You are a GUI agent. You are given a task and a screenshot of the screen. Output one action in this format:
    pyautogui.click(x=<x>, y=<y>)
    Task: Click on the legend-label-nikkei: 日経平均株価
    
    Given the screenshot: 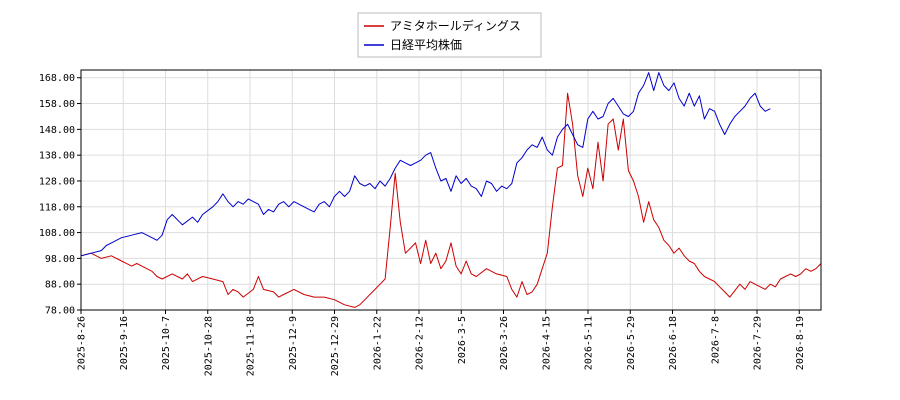 What is the action you would take?
    pyautogui.click(x=426, y=44)
    